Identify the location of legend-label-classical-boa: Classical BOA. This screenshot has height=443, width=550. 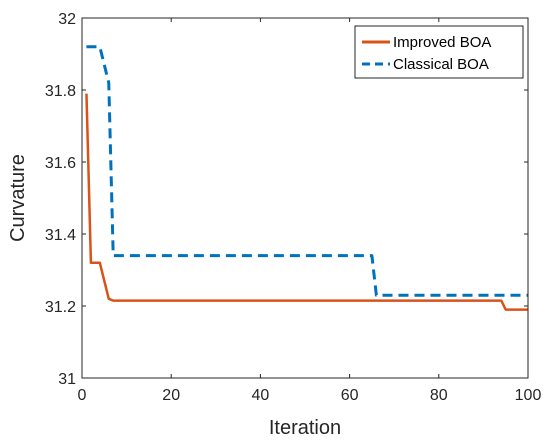
(441, 64).